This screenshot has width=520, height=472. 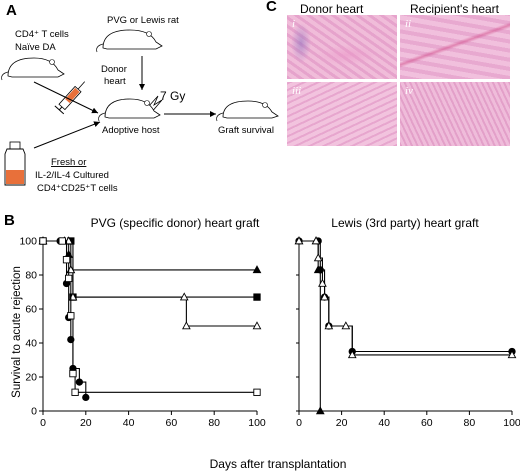 I want to click on adoptive-host-rat-icon, so click(x=129, y=110).